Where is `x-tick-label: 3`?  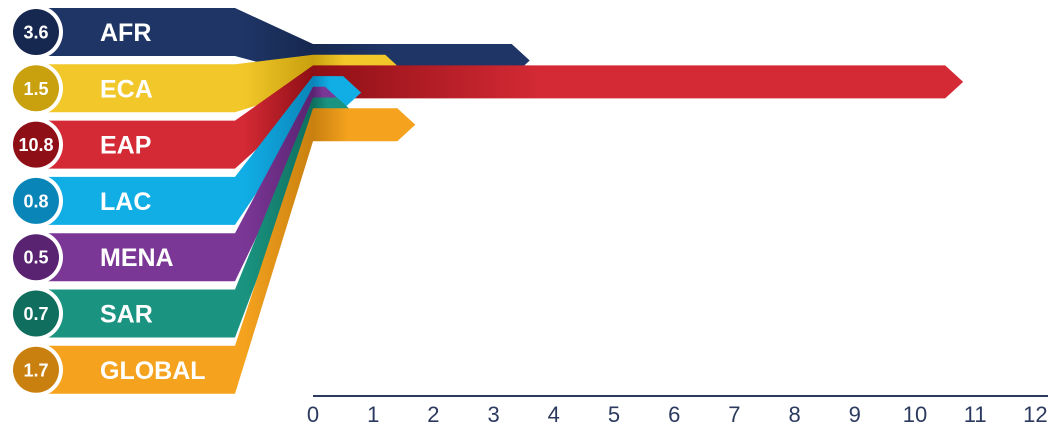
x-tick-label: 3 is located at coordinates (493, 414).